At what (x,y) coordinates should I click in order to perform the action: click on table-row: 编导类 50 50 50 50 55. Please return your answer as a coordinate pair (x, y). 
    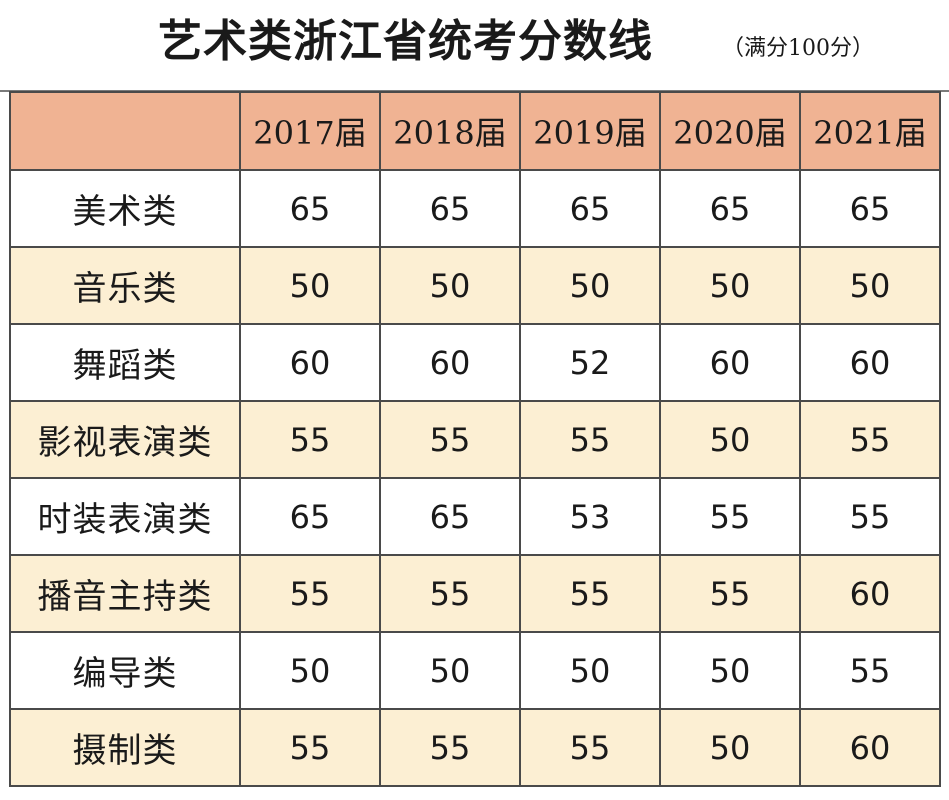
    Looking at the image, I should click on (475, 670).